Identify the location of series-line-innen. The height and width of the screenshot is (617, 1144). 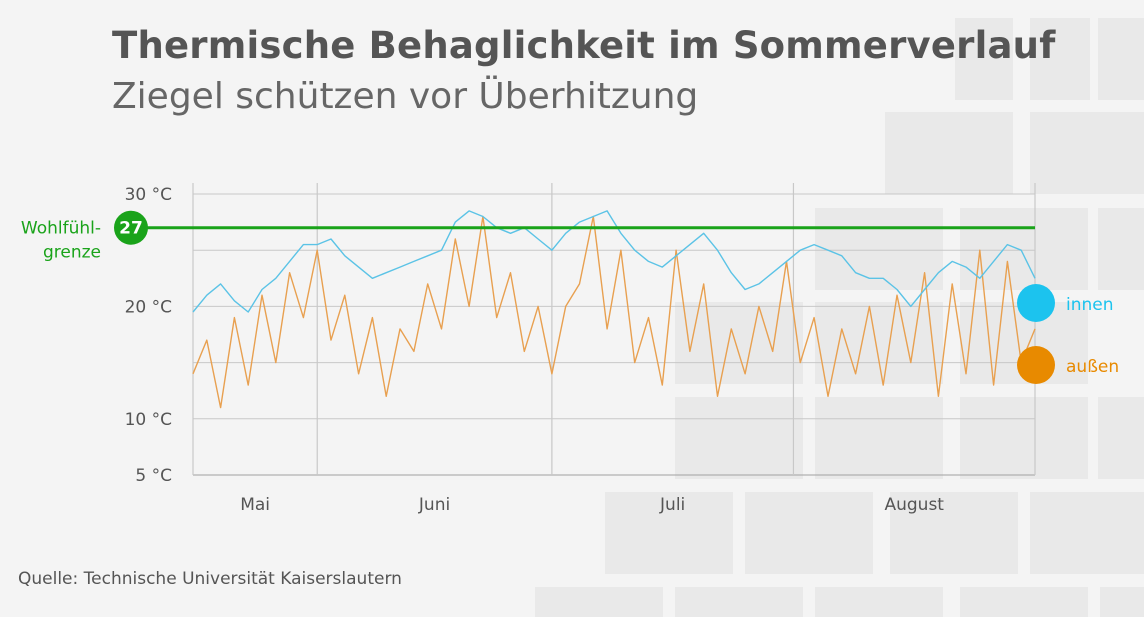
(614, 261).